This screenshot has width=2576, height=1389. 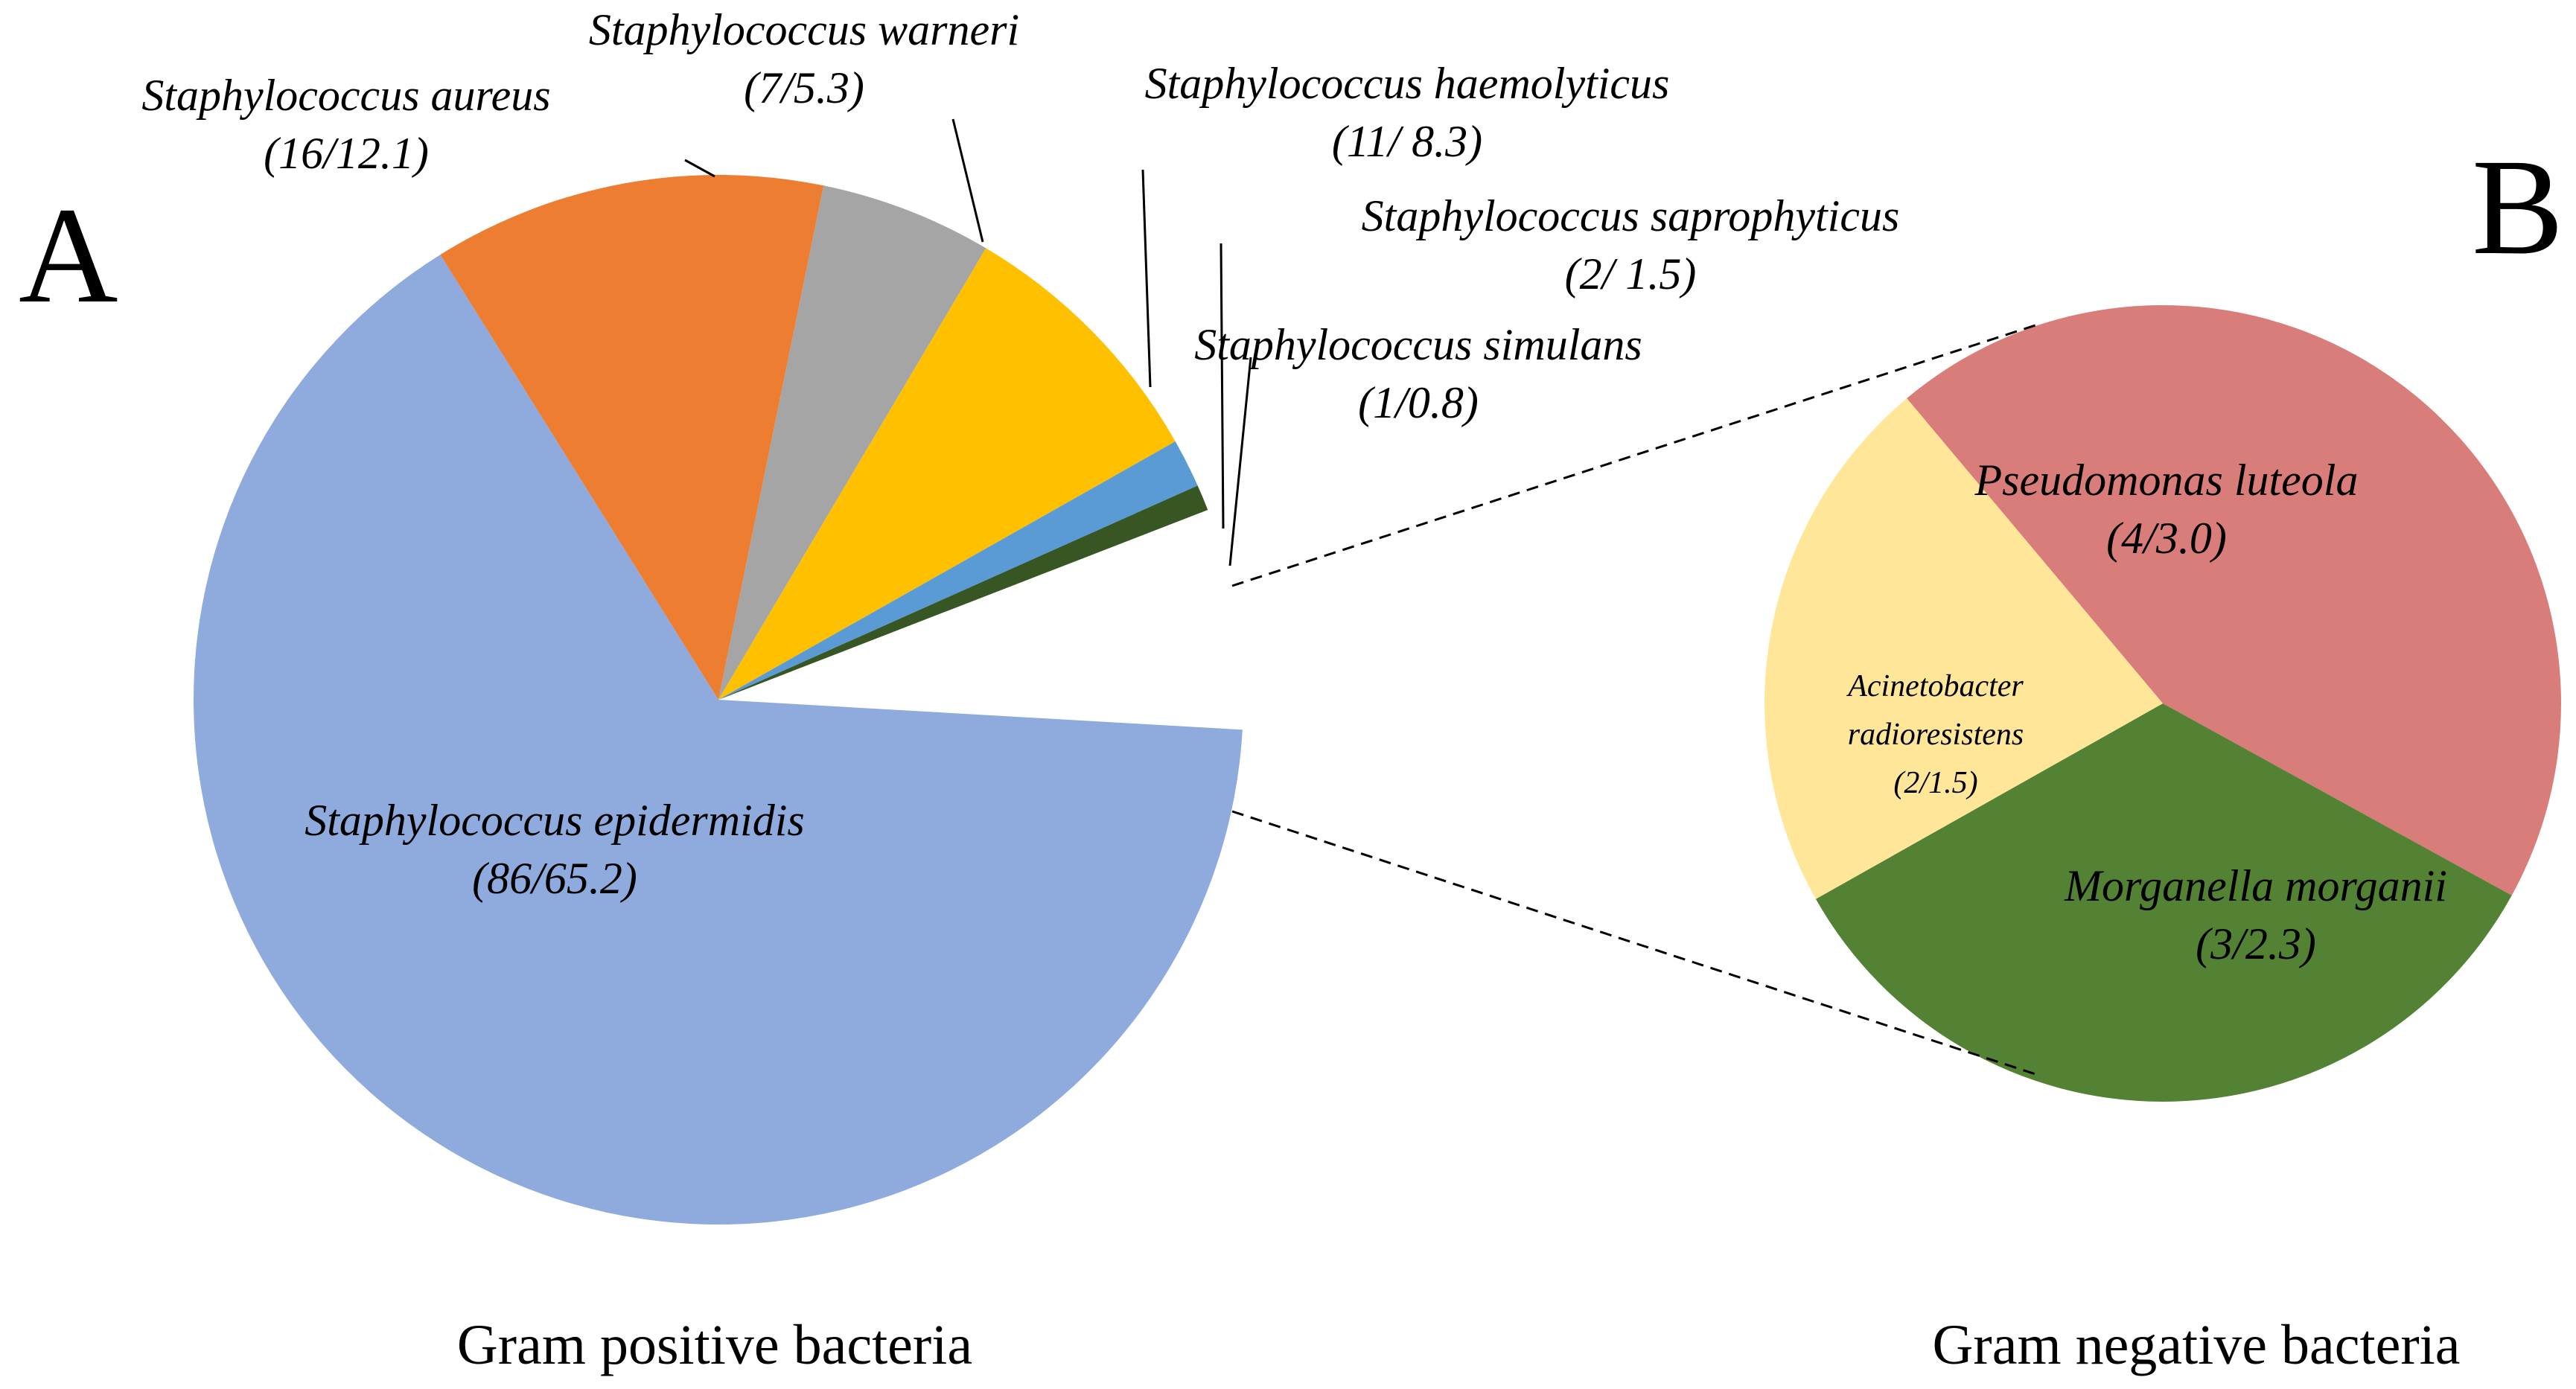 I want to click on panel-letter-a: A, so click(x=68, y=255).